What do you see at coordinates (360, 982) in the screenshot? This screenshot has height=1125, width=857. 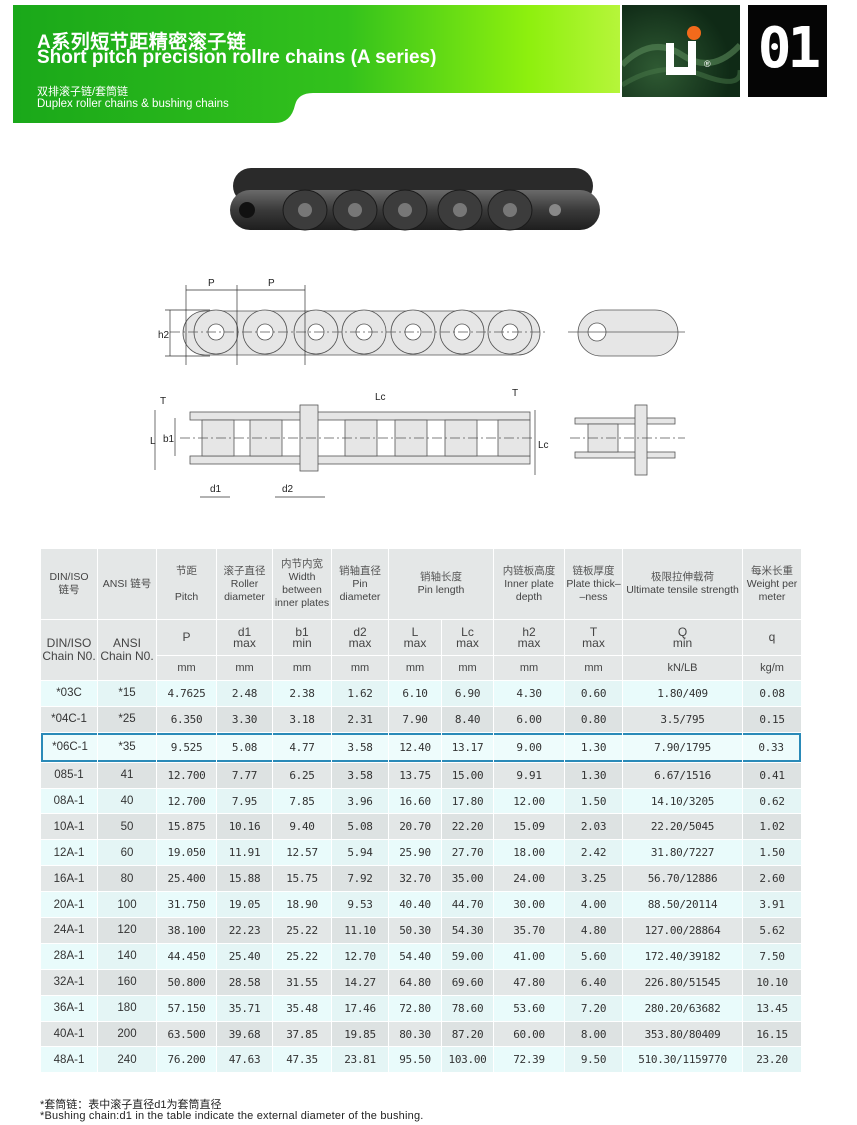 I see `table-cell: 14.27` at bounding box center [360, 982].